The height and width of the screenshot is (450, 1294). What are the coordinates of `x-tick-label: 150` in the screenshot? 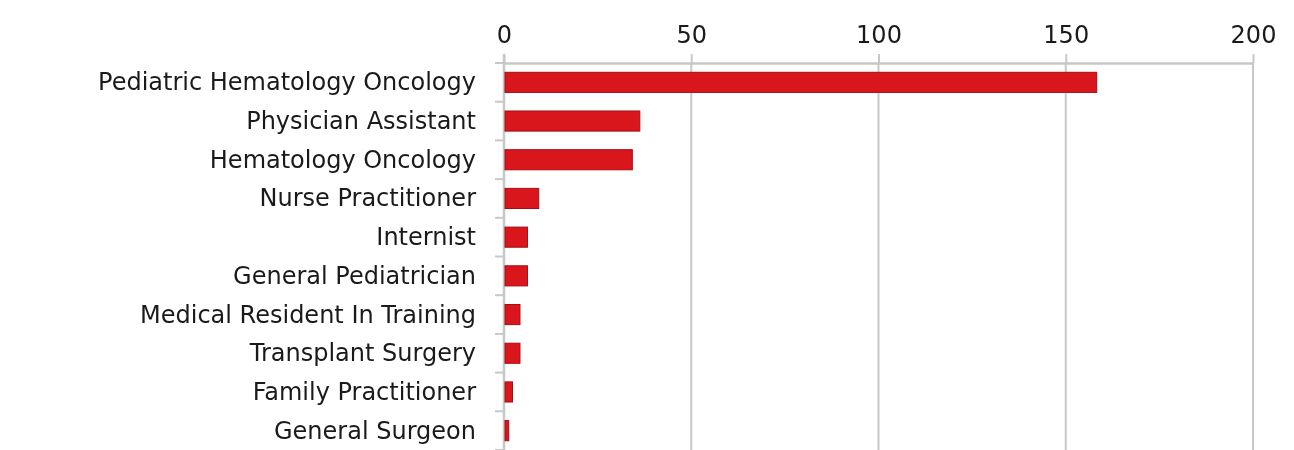 It's located at (1066, 34).